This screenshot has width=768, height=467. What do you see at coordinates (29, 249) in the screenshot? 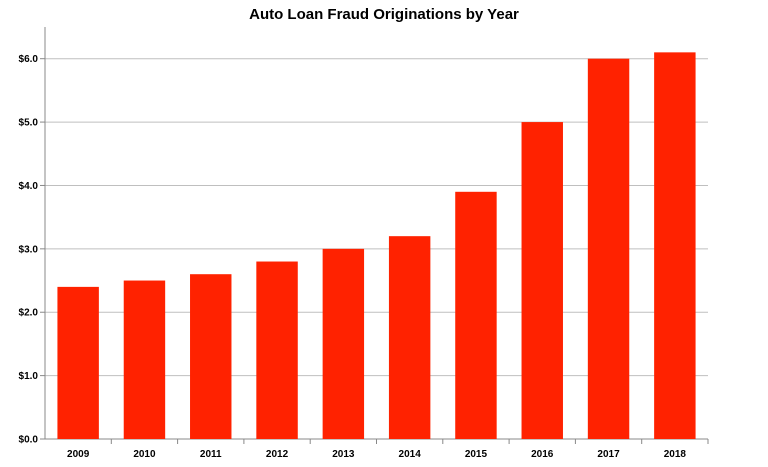
I see `y-tick-label-3: $3.0` at bounding box center [29, 249].